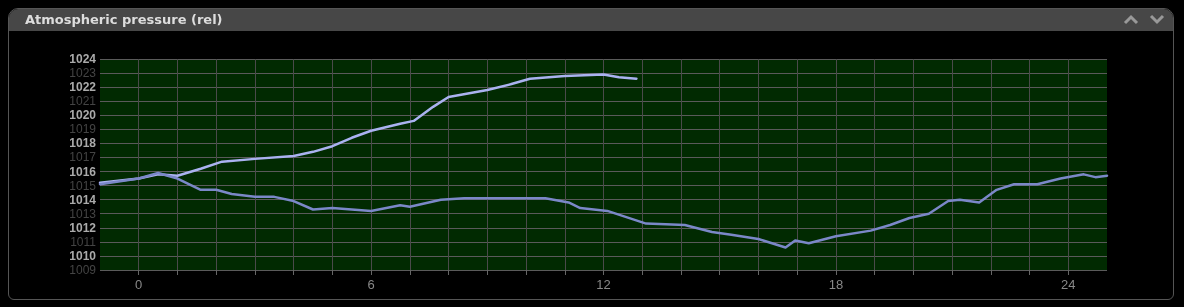 The height and width of the screenshot is (307, 1184). What do you see at coordinates (83, 227) in the screenshot?
I see `y-tick-label: 1012` at bounding box center [83, 227].